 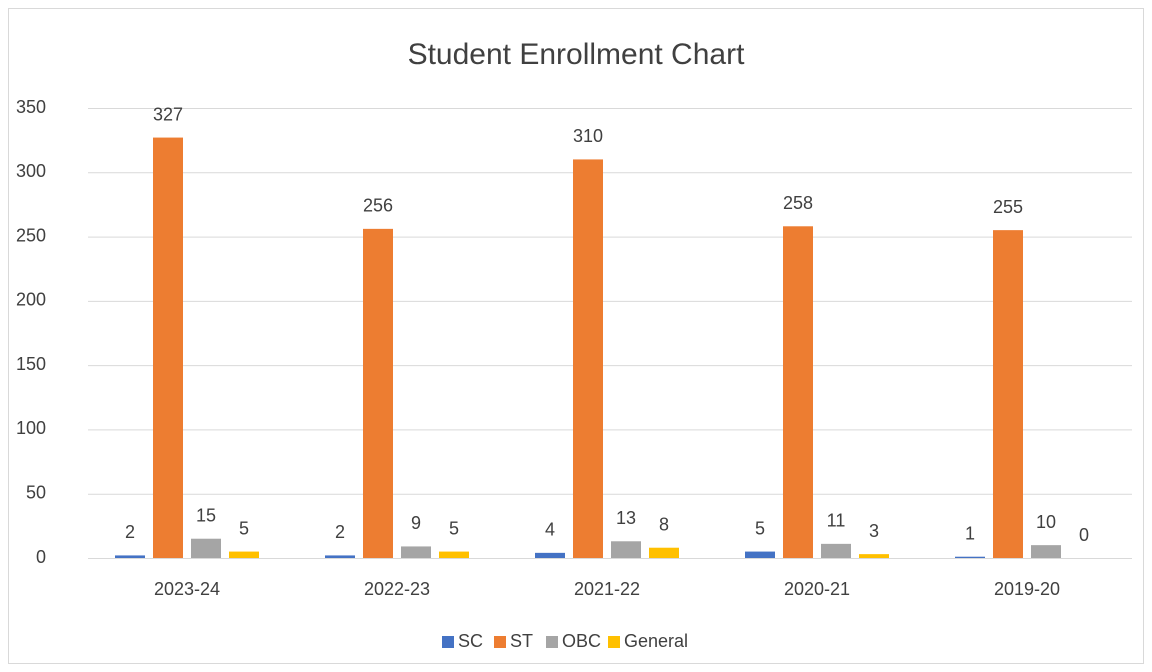 What do you see at coordinates (577, 54) in the screenshot?
I see `chart-title: Student Enrollment Chart` at bounding box center [577, 54].